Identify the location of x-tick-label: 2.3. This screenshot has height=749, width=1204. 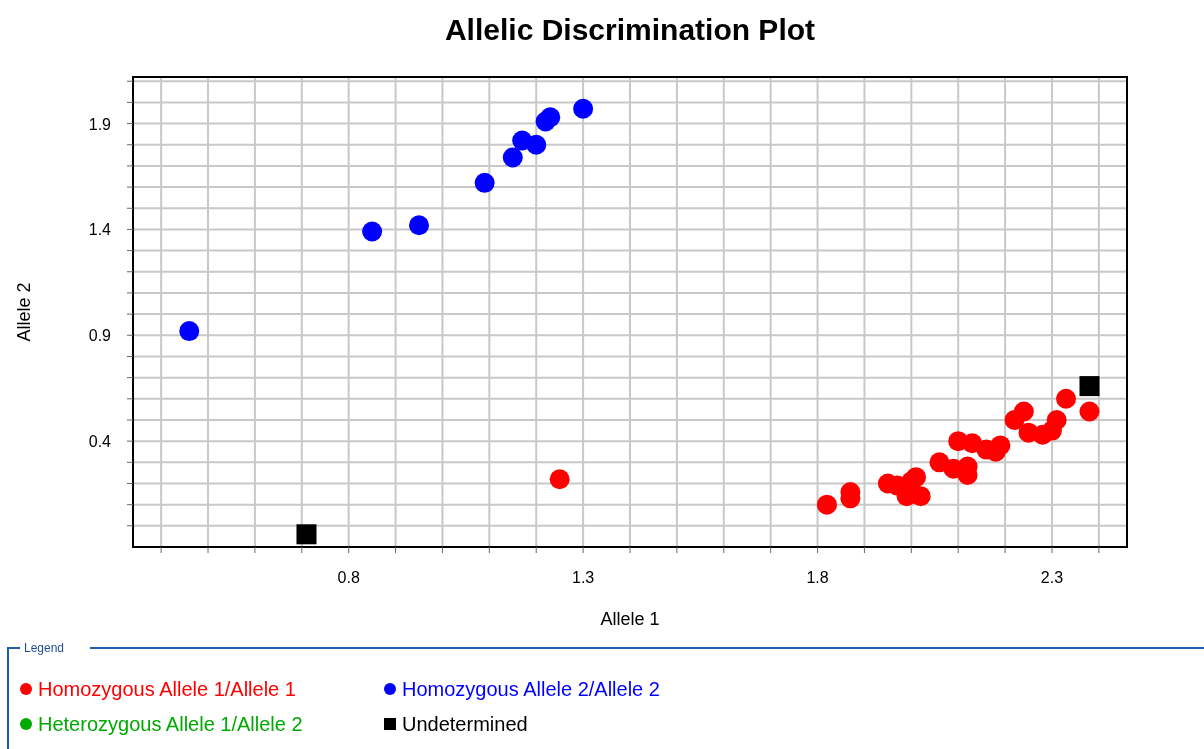
(1052, 577).